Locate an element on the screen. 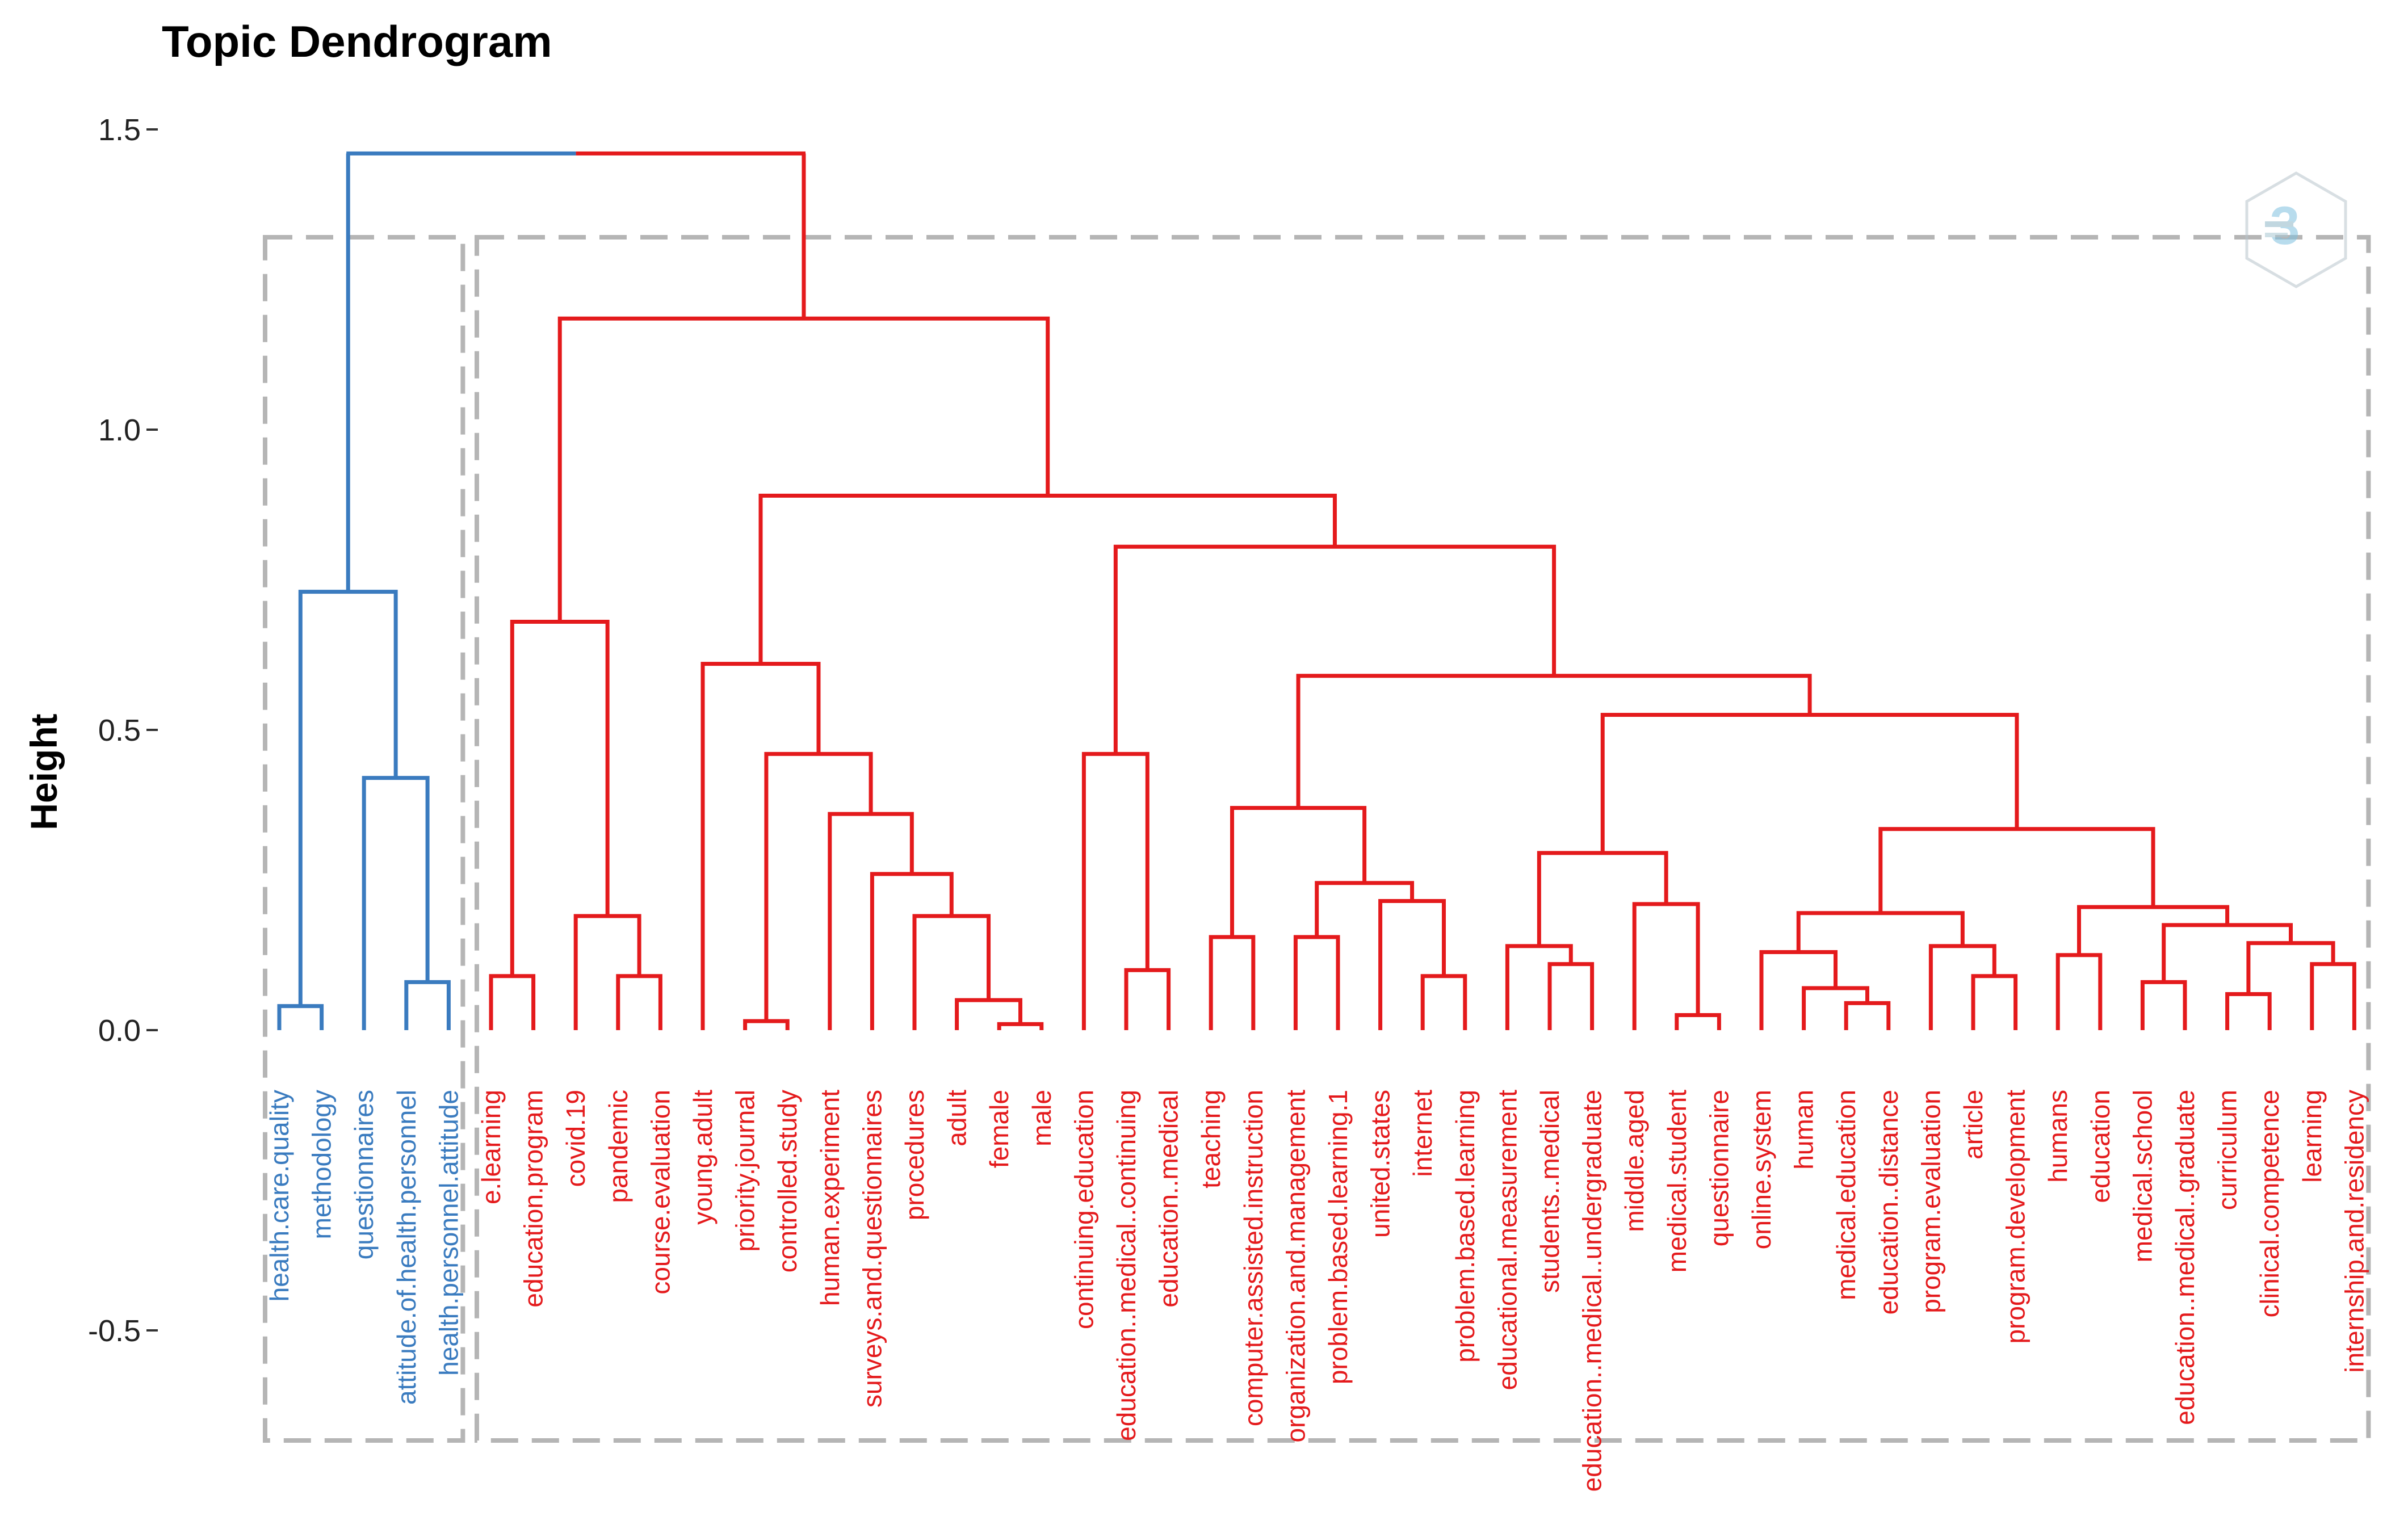  cluster-1-box is located at coordinates (364, 839).